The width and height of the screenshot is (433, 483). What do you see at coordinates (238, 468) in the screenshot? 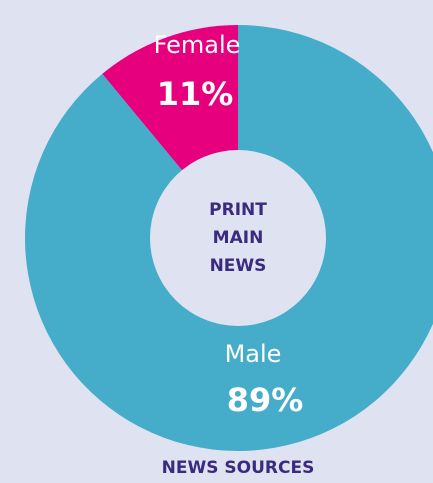
I see `chart-title: NEWS SOURCES` at bounding box center [238, 468].